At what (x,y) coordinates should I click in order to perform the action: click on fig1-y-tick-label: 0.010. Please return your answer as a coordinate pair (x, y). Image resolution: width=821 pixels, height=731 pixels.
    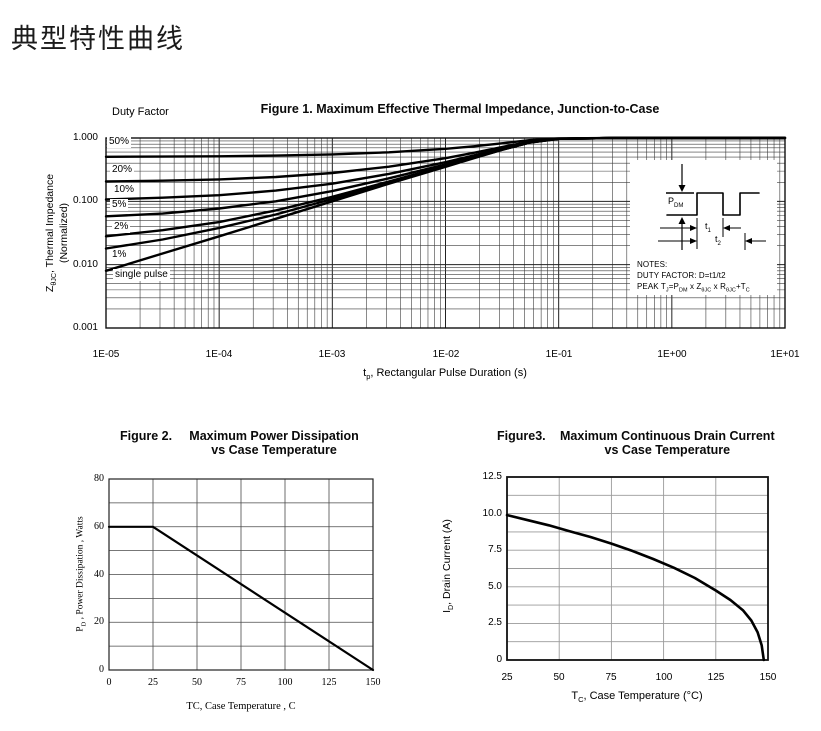
    Looking at the image, I should click on (85, 264).